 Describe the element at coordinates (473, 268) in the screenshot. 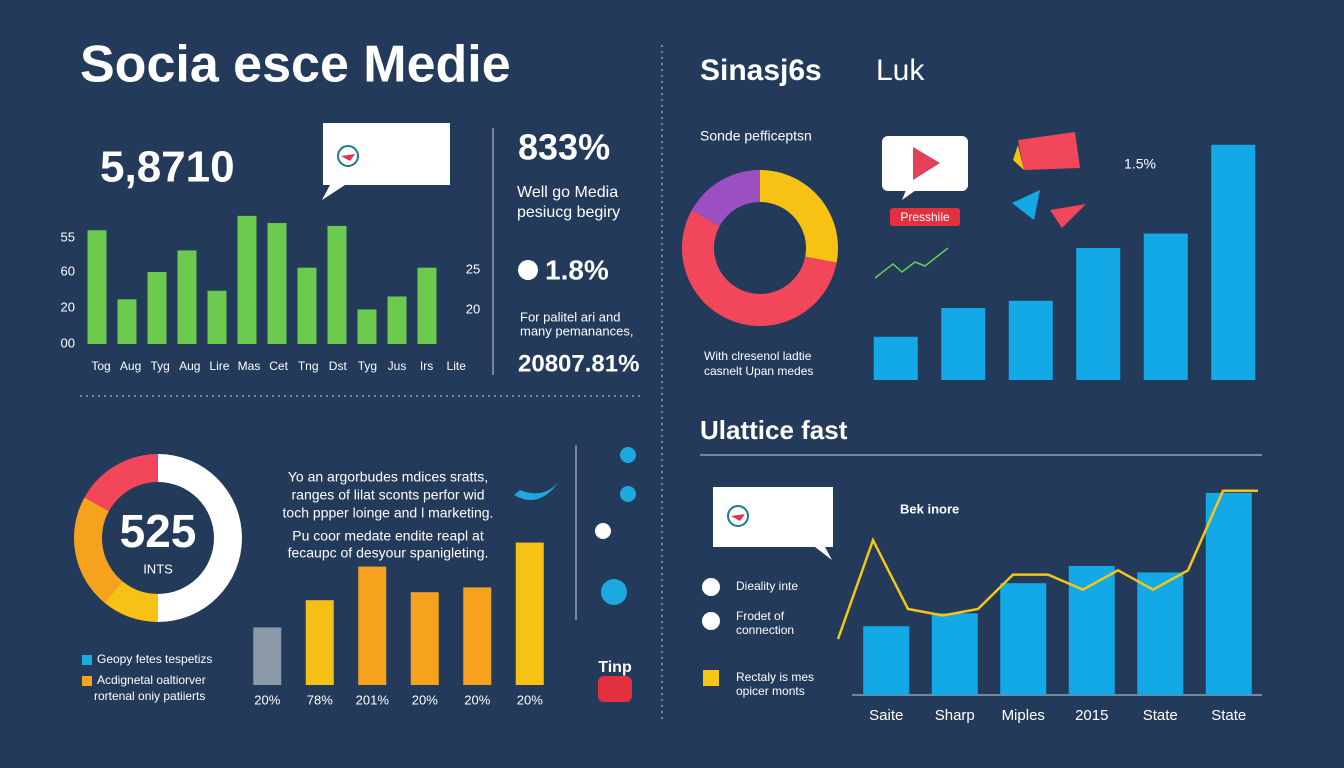

I see `y-tick-label: 25` at that location.